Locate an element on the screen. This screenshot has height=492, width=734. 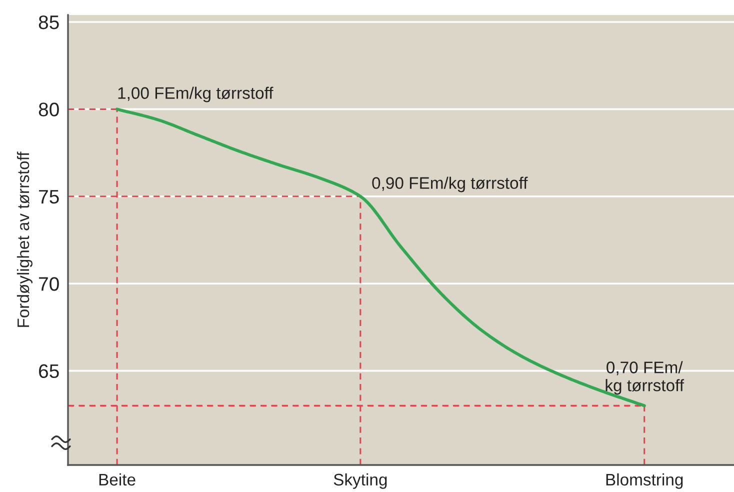
annotation: 1,00 FEm/kg tørrstoff is located at coordinates (196, 94).